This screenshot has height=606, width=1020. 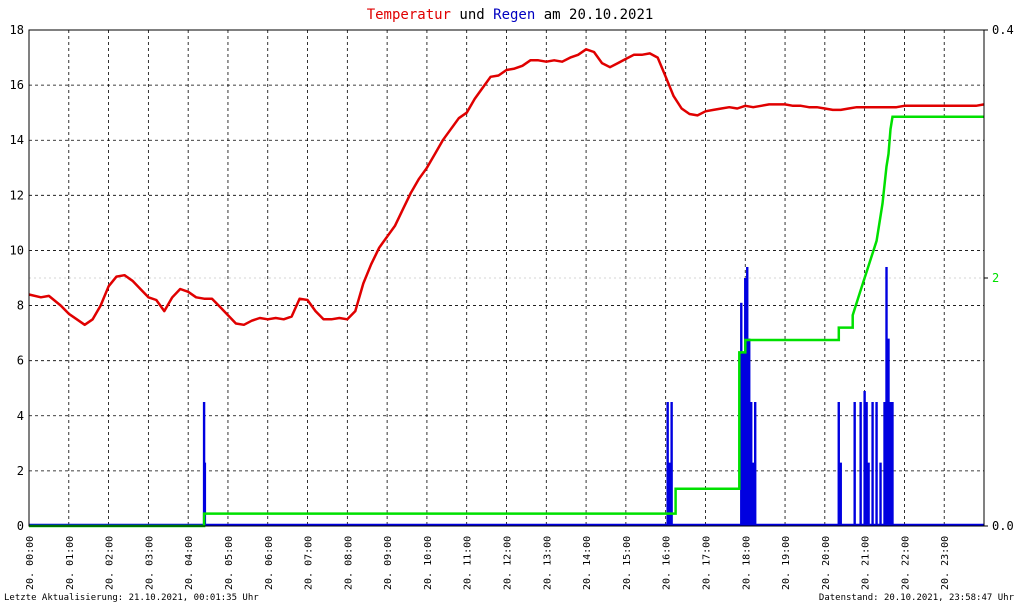 What do you see at coordinates (995, 278) in the screenshot?
I see `y-right-tick-label: 2` at bounding box center [995, 278].